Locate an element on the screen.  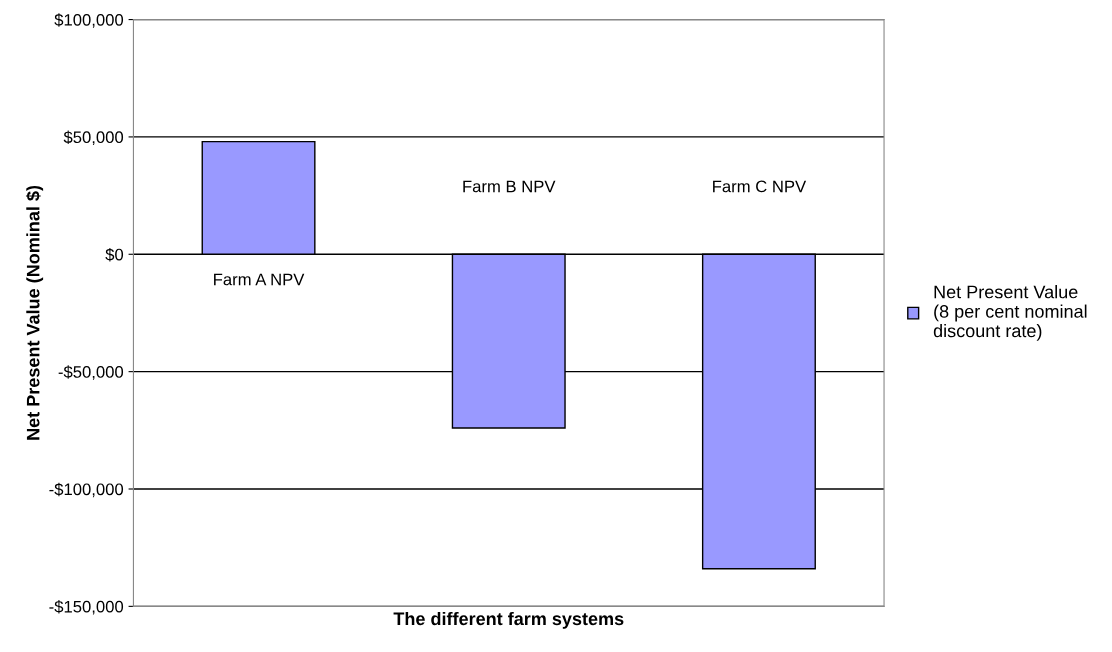
y-tick-label: $100,000 is located at coordinates (89, 20).